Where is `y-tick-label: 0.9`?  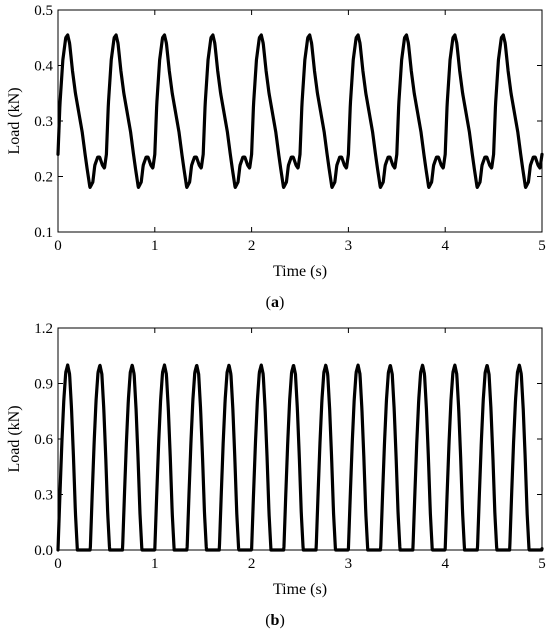 y-tick-label: 0.9 is located at coordinates (43, 385).